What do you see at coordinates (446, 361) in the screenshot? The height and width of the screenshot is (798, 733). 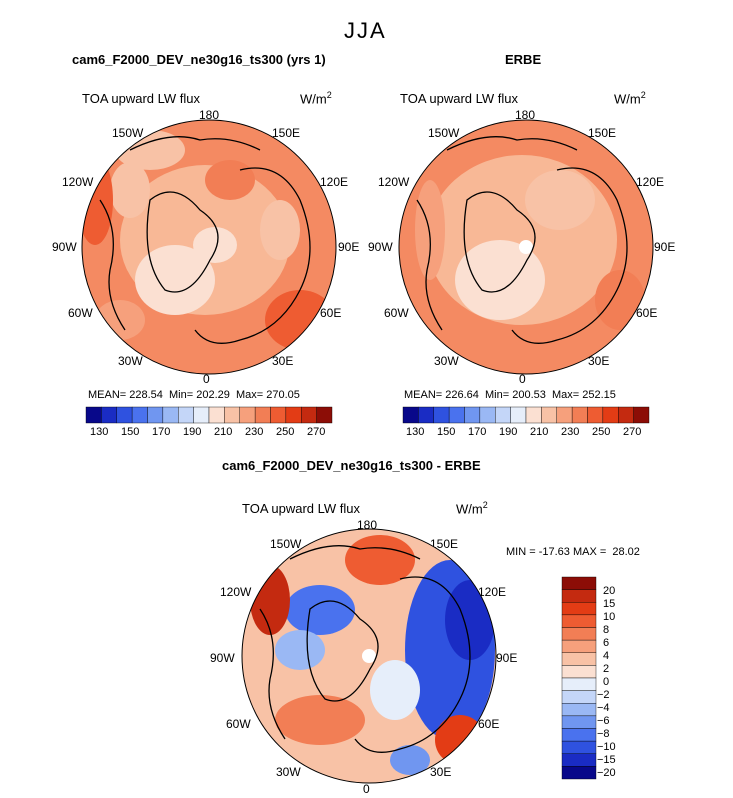 I see `panel-2-lon-label: 30W` at bounding box center [446, 361].